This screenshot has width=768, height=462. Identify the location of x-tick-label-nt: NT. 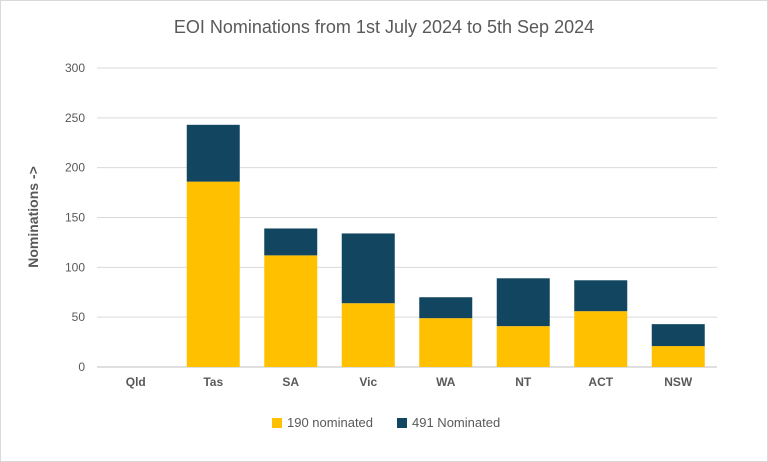
(523, 382).